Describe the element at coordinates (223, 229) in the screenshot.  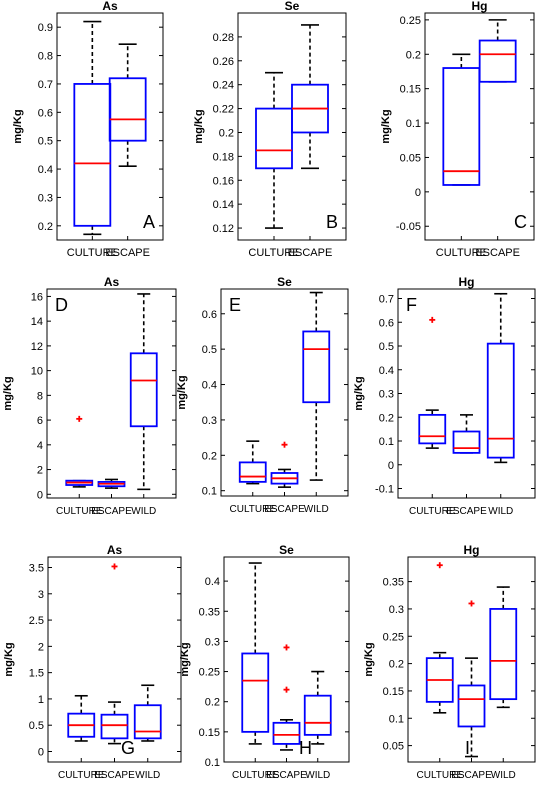
I see `y-tick-label: 0.12` at that location.